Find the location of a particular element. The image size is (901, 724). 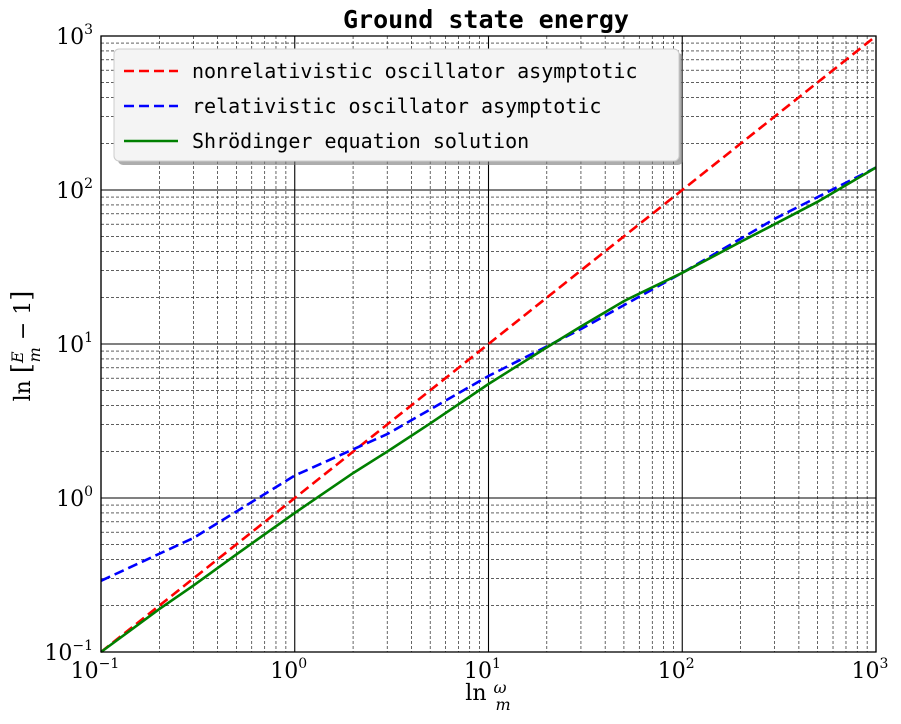

y-tick-label: 10¹ is located at coordinates (74, 344).